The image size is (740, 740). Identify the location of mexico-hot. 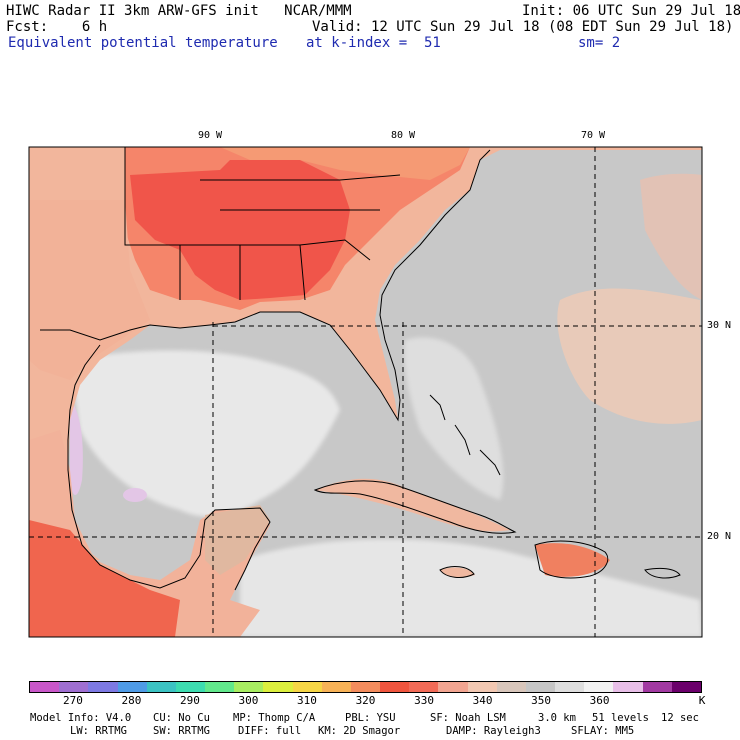
(104, 578).